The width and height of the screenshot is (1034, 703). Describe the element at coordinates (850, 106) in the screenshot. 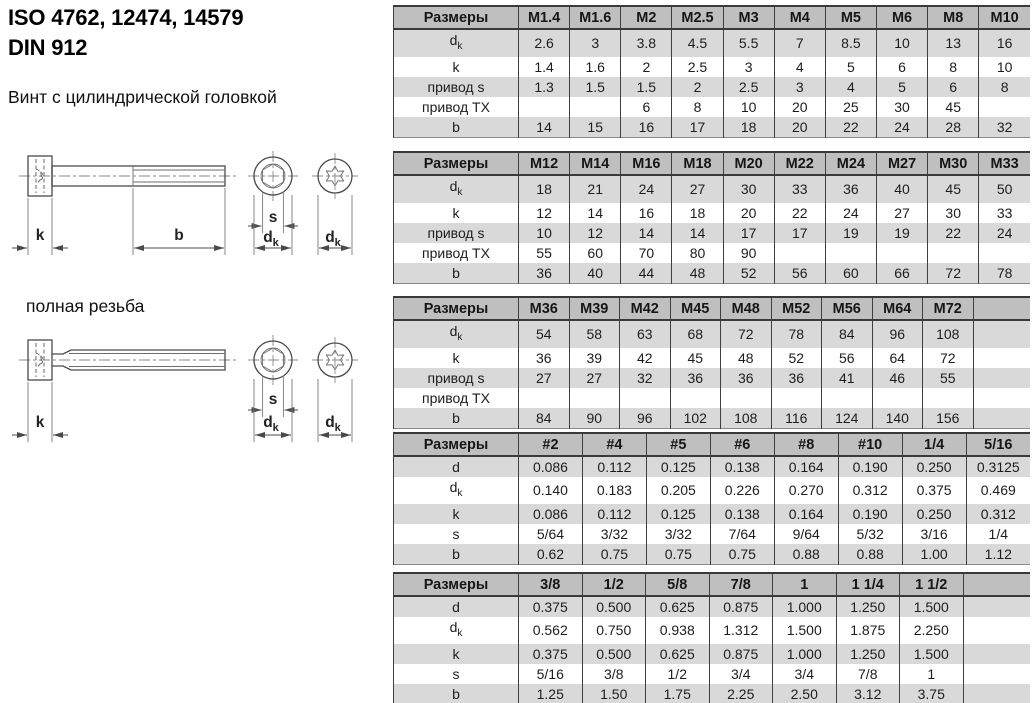

I see `value-cell: 25` at that location.